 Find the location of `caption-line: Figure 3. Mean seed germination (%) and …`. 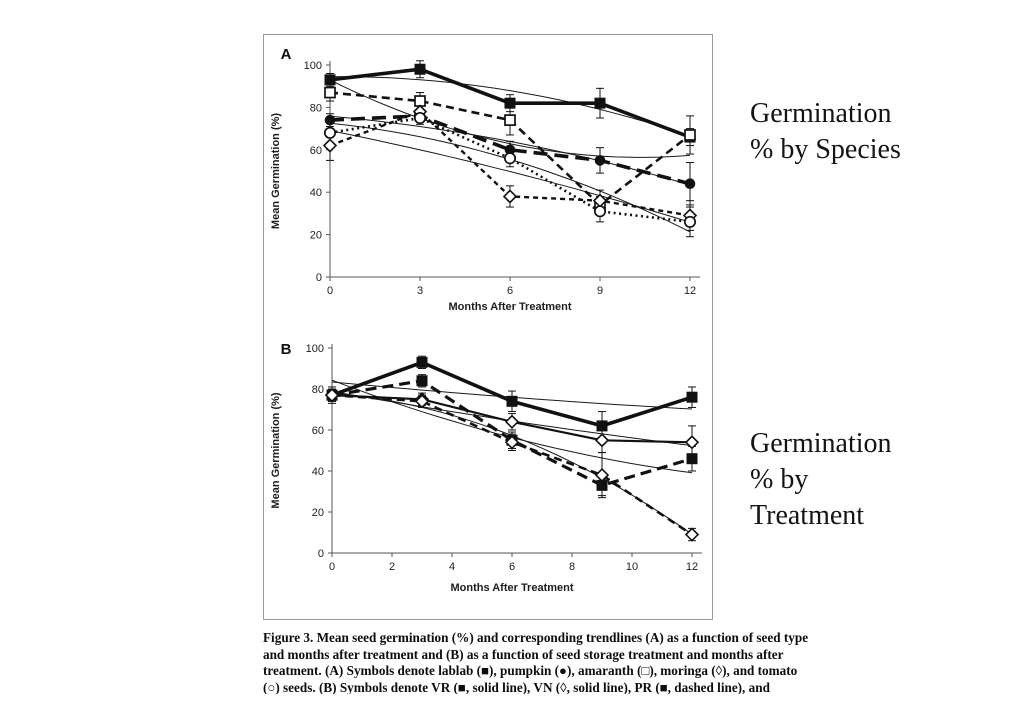

caption-line: Figure 3. Mean seed germination (%) and … is located at coordinates (536, 637).